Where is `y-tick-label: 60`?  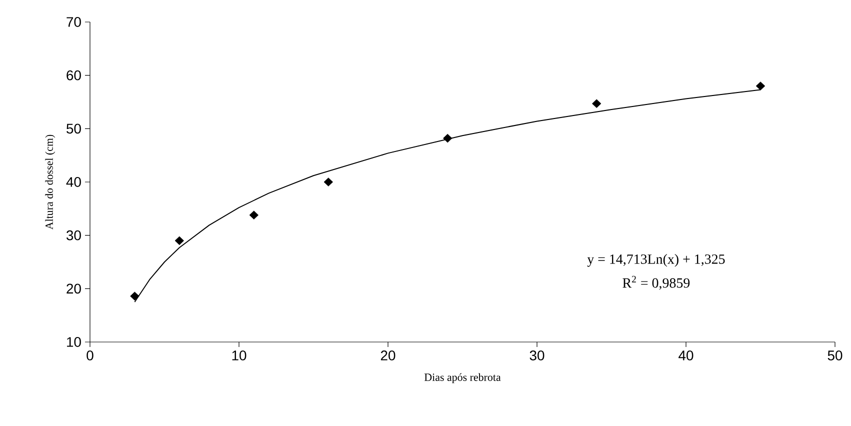
y-tick-label: 60 is located at coordinates (73, 75).